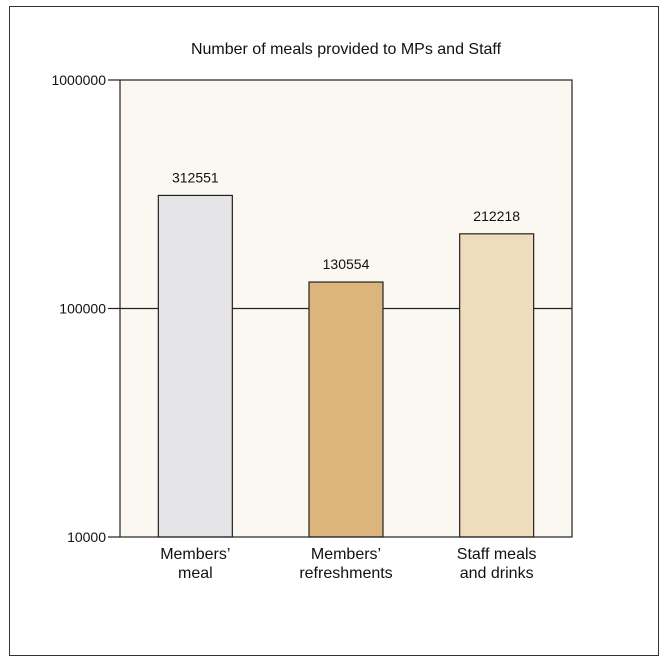 The width and height of the screenshot is (670, 656). Describe the element at coordinates (346, 264) in the screenshot. I see `bar-value-label: 130554` at that location.